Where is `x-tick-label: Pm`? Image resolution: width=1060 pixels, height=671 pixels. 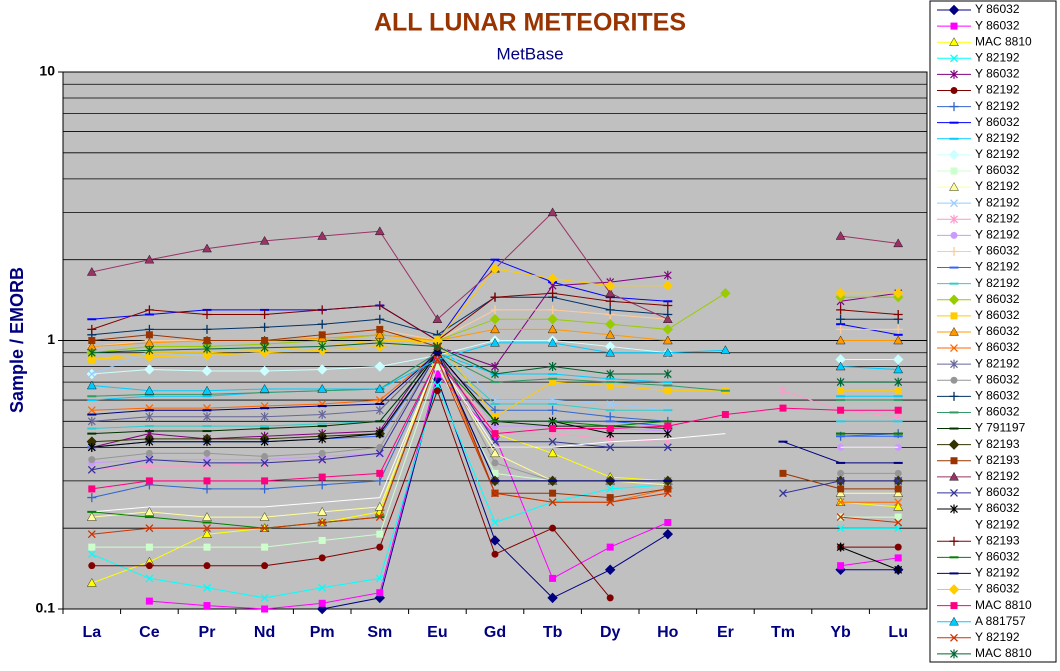
x-tick-label: Pm is located at coordinates (322, 632).